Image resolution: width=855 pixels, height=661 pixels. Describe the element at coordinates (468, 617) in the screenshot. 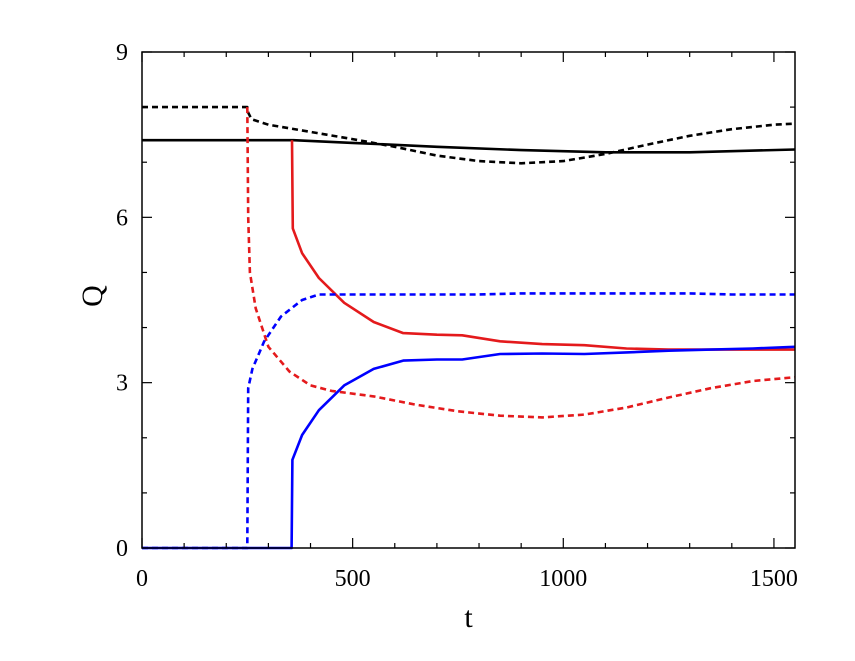

I see `x-axis-title: t` at that location.